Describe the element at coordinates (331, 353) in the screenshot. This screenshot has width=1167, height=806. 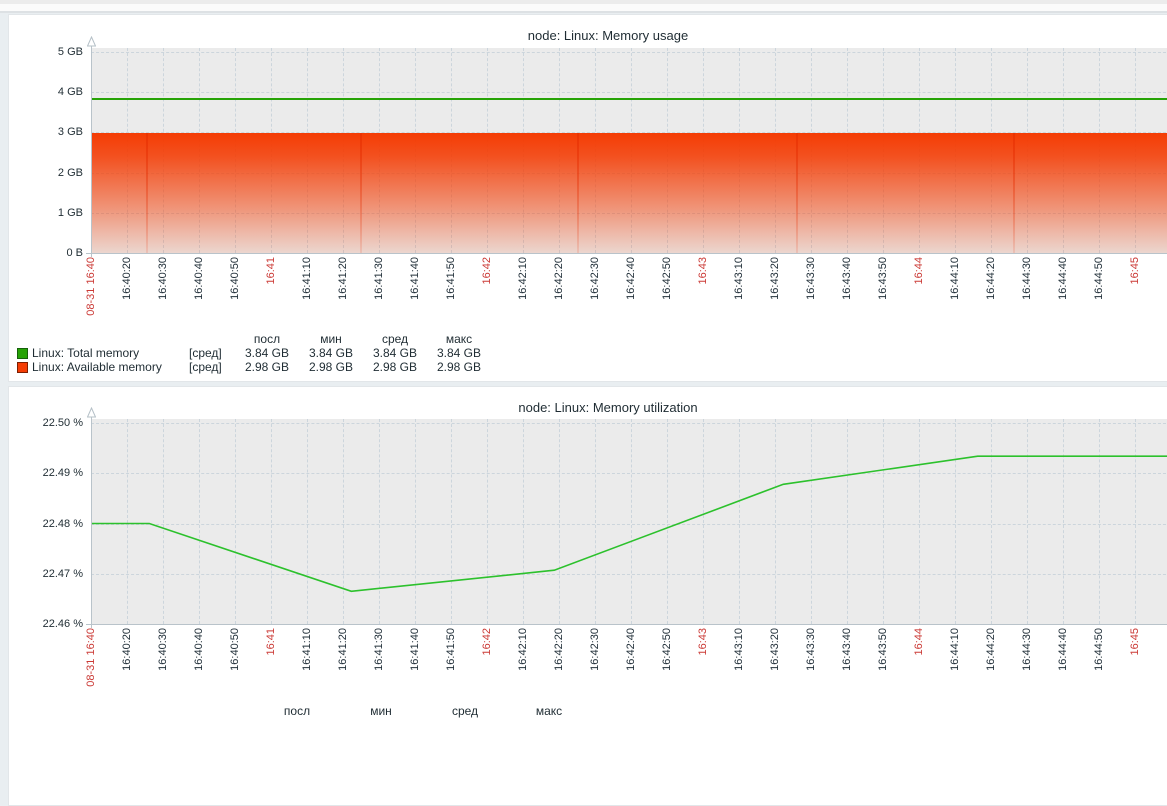
I see `legend-value: 3.84 GB` at that location.